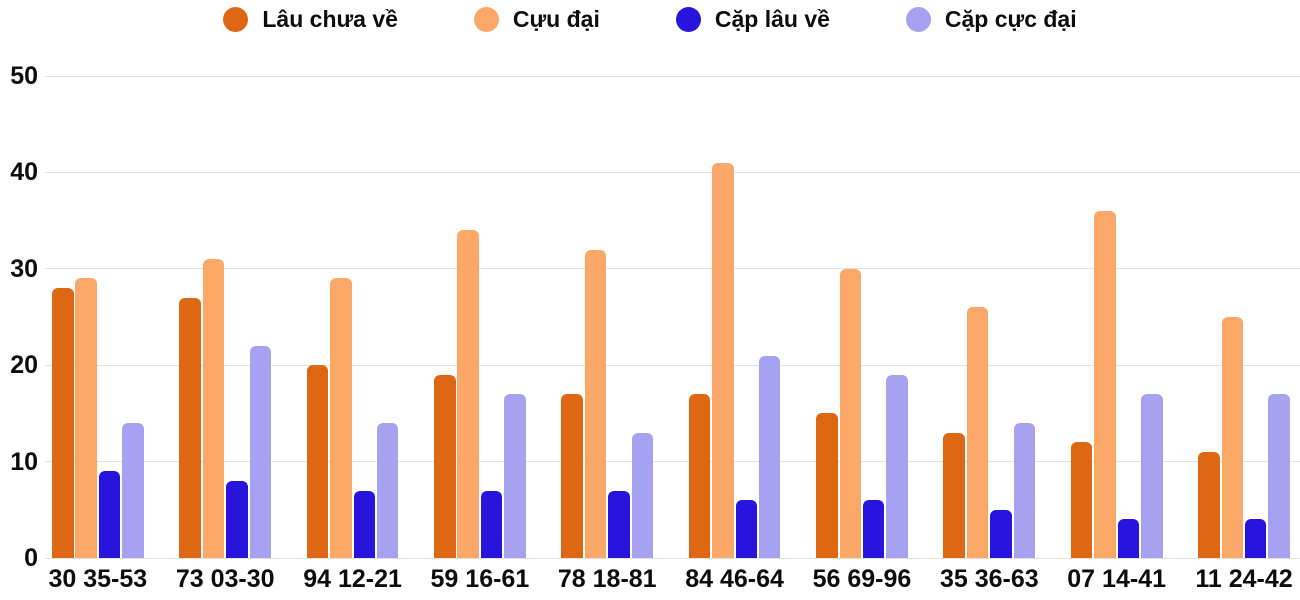  Describe the element at coordinates (63, 423) in the screenshot. I see `bar-lâu-chưa-về-1` at that location.